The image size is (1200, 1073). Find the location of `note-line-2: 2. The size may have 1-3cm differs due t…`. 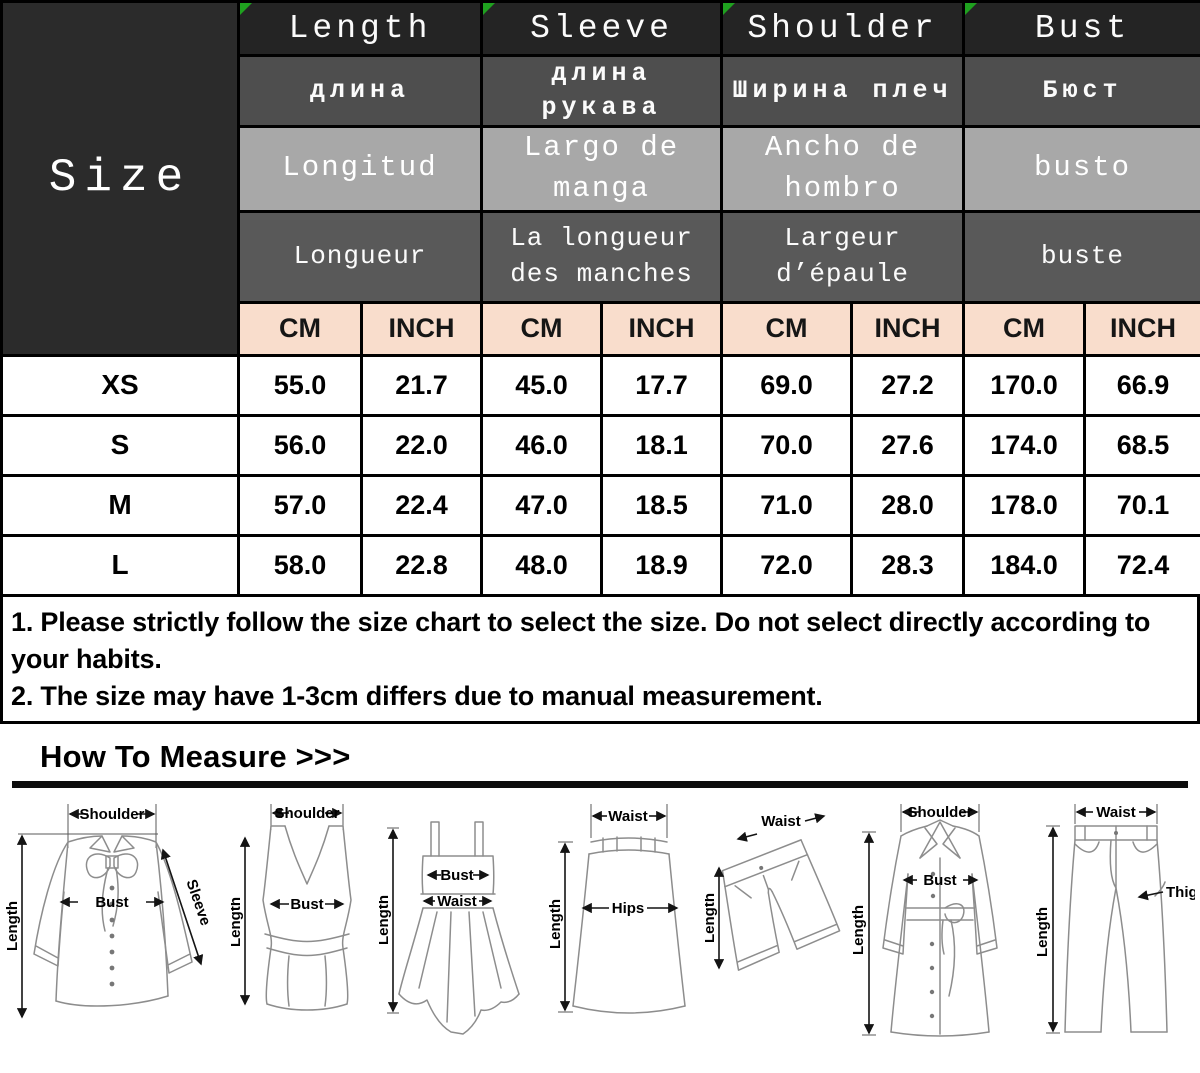

note-line-2: 2. The size may have 1-3cm differs due t… is located at coordinates (417, 695).